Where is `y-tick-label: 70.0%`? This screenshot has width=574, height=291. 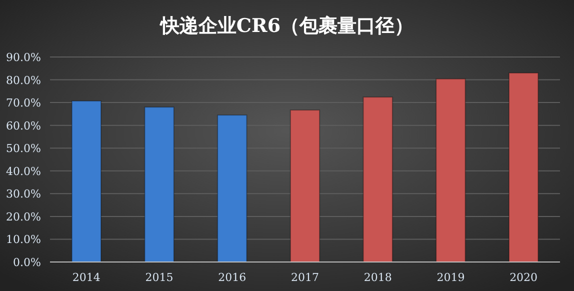 y-tick-label: 70.0% is located at coordinates (23, 103).